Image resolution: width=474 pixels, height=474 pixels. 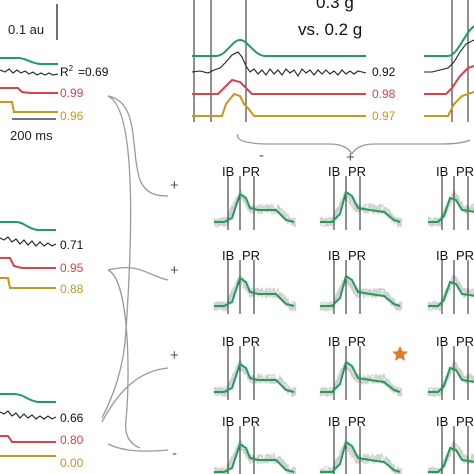 What do you see at coordinates (384, 94) in the screenshot?
I see `red-r2-value: 0.98` at bounding box center [384, 94].